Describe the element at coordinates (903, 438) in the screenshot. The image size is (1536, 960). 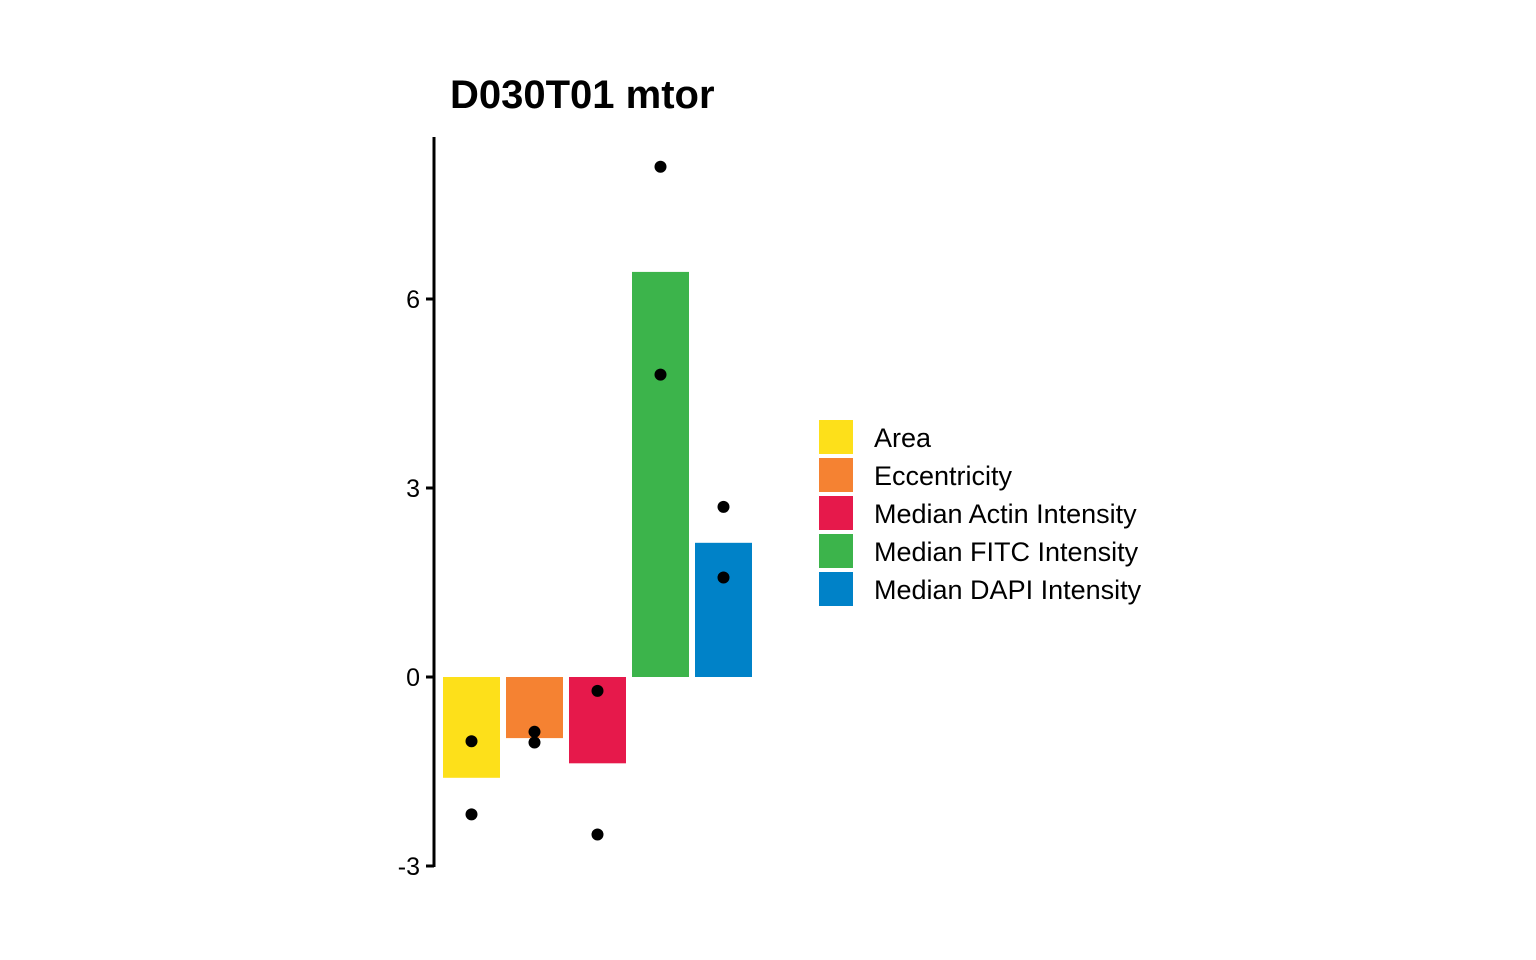
I see `legend-label: Area` at that location.